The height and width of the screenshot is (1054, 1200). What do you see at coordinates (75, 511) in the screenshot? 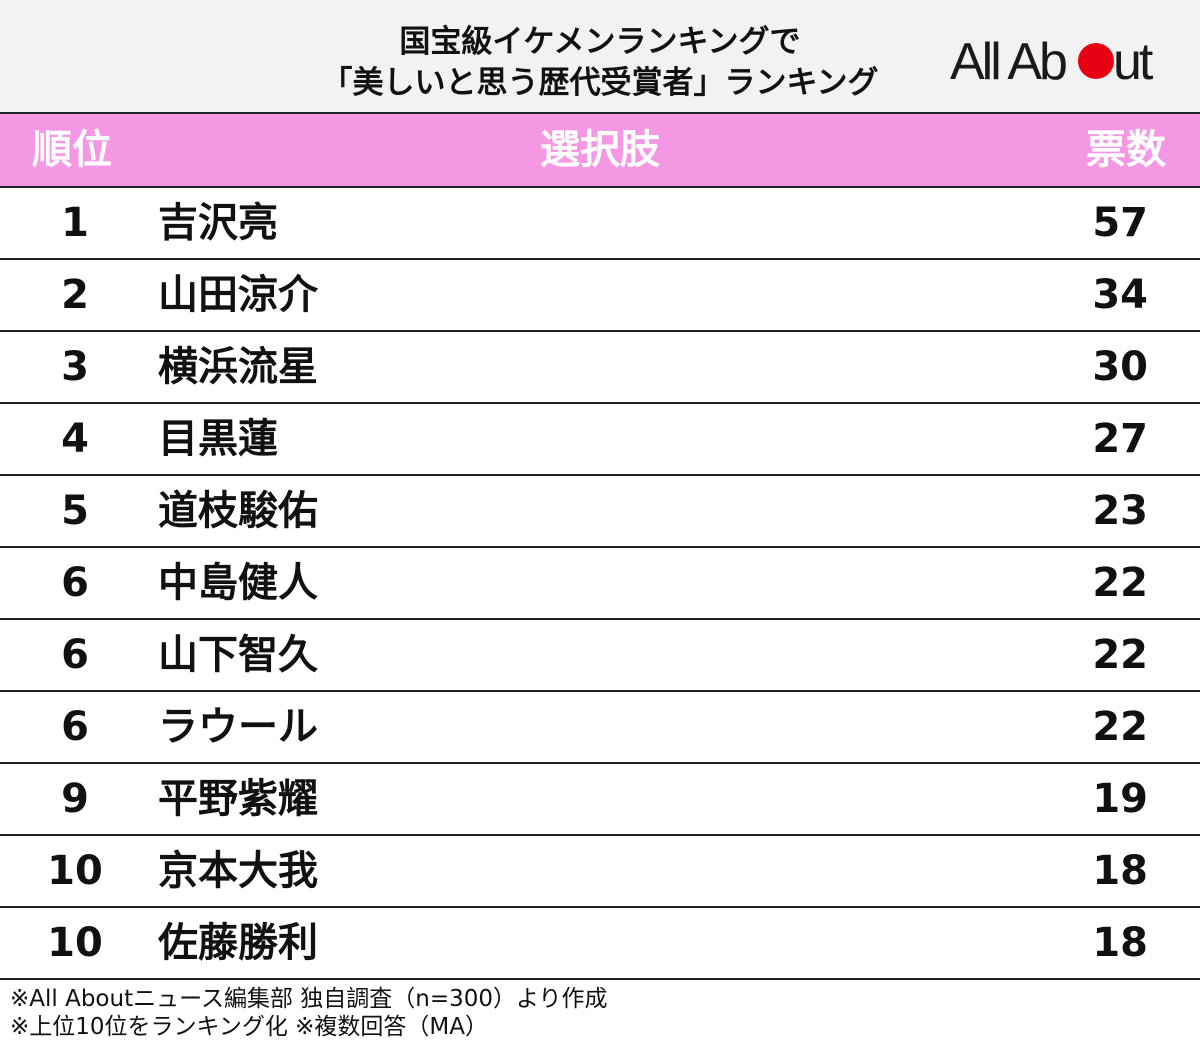
I see `rank-cell: 5` at bounding box center [75, 511].